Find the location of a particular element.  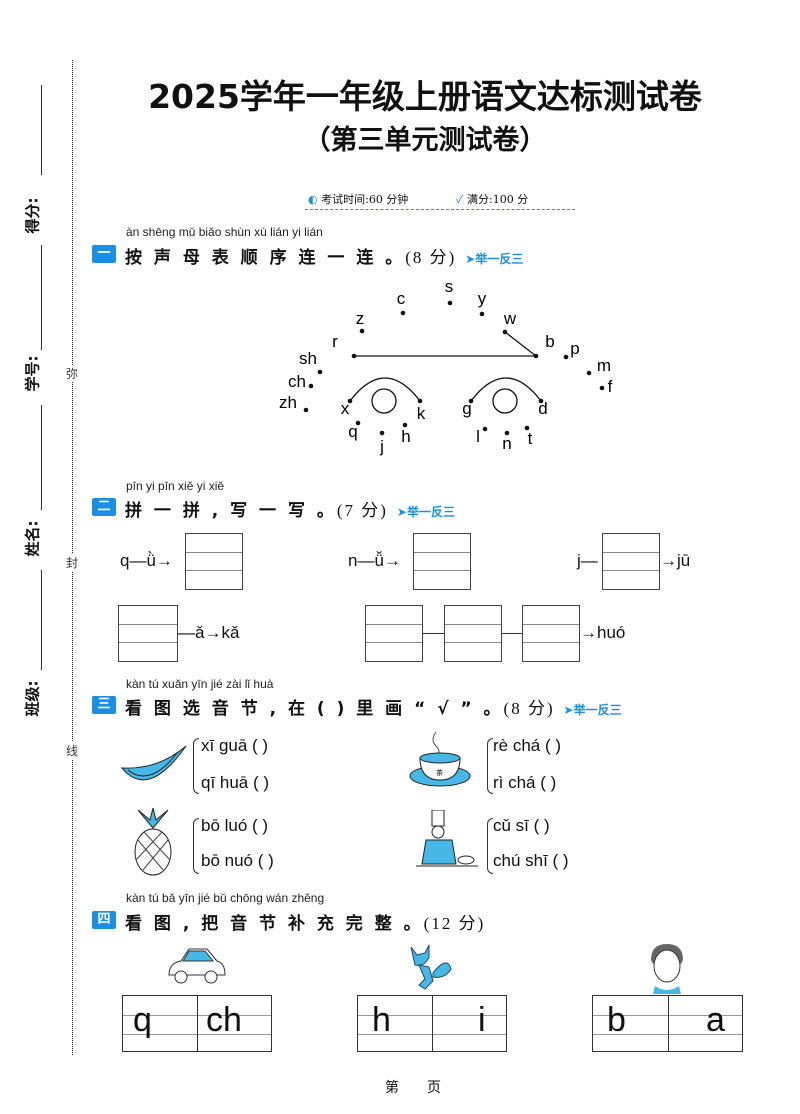

full-score-text: 满分:100 分 is located at coordinates (498, 199).